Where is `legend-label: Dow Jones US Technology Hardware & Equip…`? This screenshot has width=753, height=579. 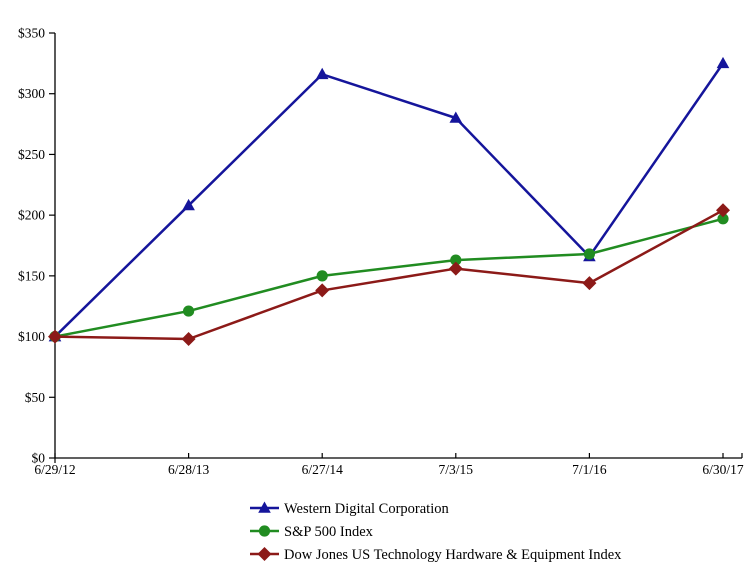
legend-label: Dow Jones US Technology Hardware & Equip… is located at coordinates (453, 555).